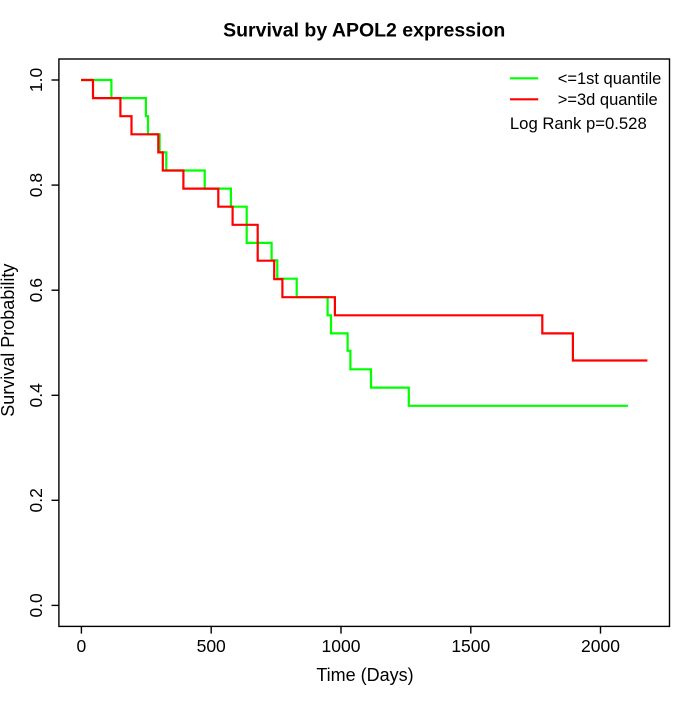 Image resolution: width=700 pixels, height=705 pixels. Describe the element at coordinates (82, 646) in the screenshot. I see `svg-text: 0` at that location.